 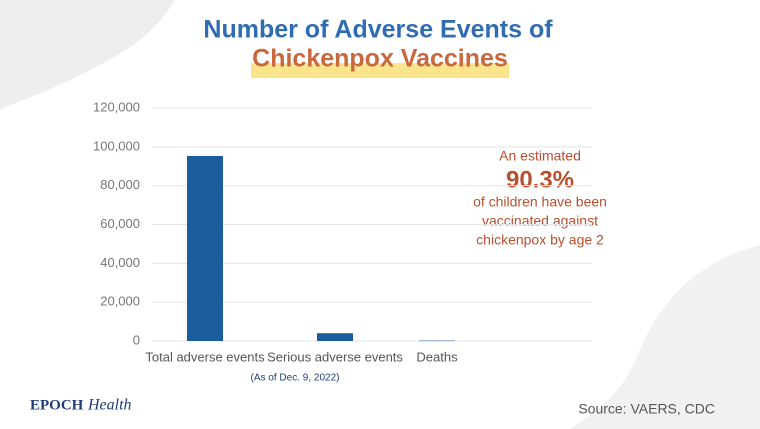 What do you see at coordinates (540, 221) in the screenshot?
I see `annotation: vaccinated against` at bounding box center [540, 221].